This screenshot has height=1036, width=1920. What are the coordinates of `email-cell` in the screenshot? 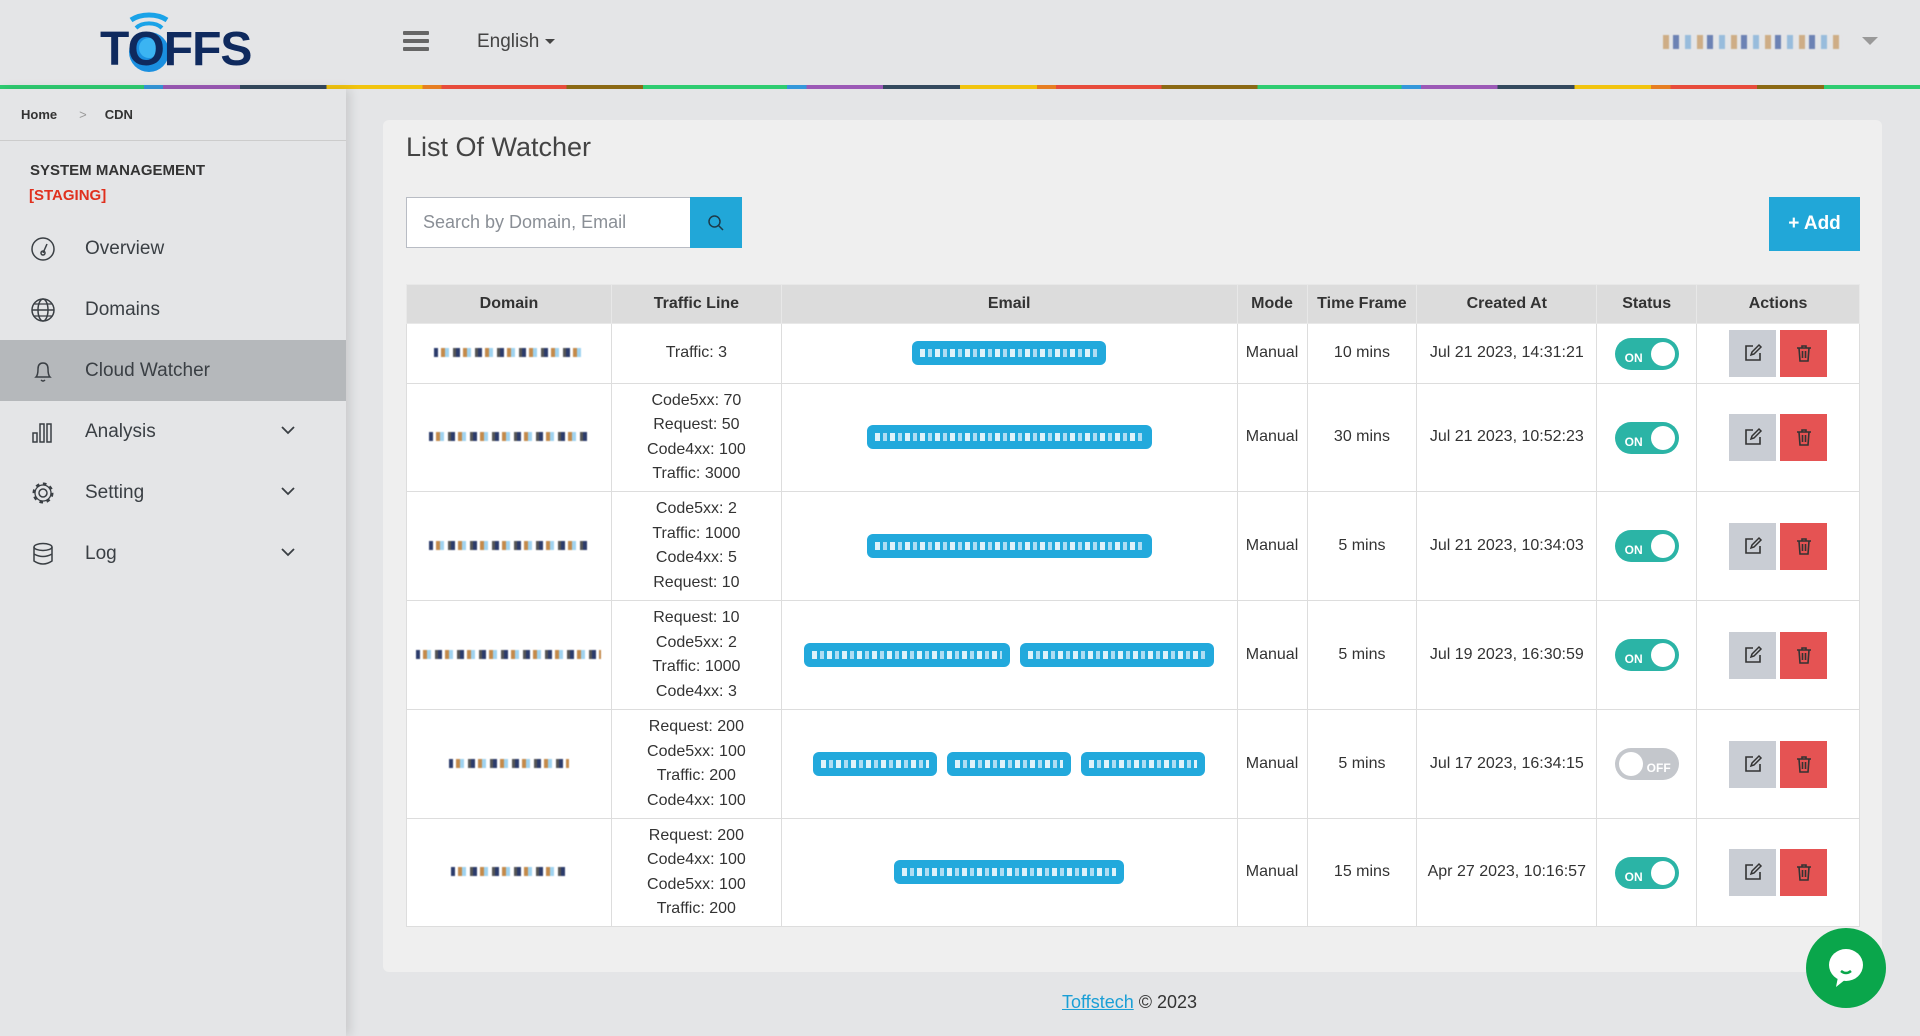 It's located at (1009, 872).